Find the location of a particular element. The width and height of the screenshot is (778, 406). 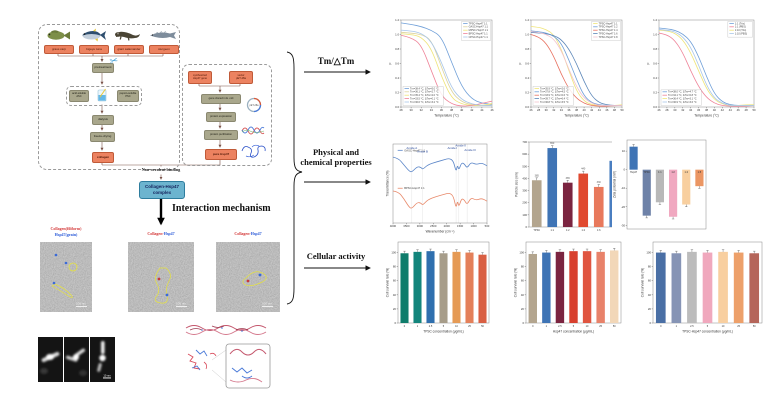

svg-text: 0.8 is located at coordinates (655, 49).